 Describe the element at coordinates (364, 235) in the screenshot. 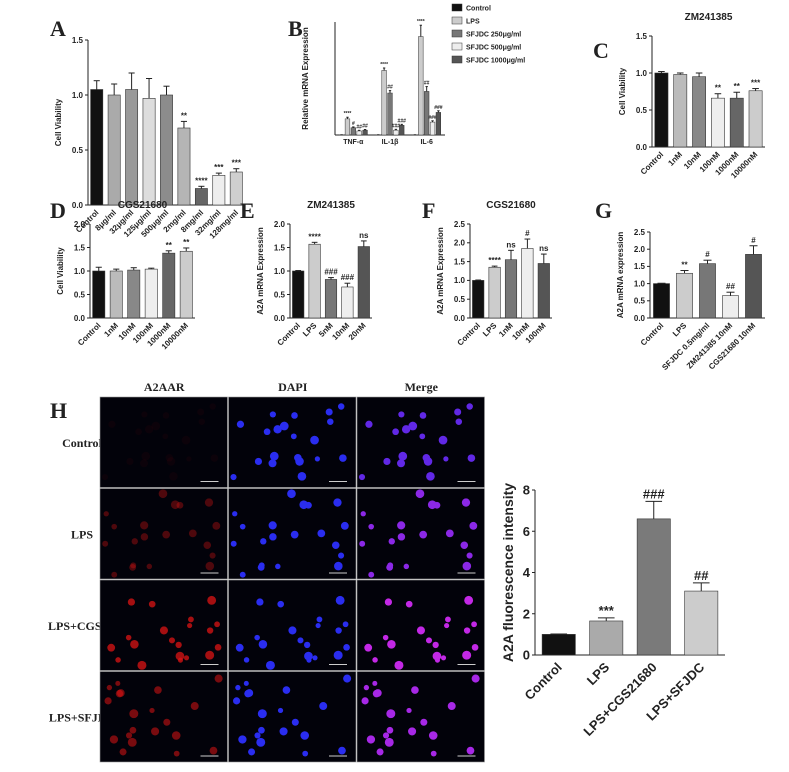

I see `significance-label: ns` at that location.